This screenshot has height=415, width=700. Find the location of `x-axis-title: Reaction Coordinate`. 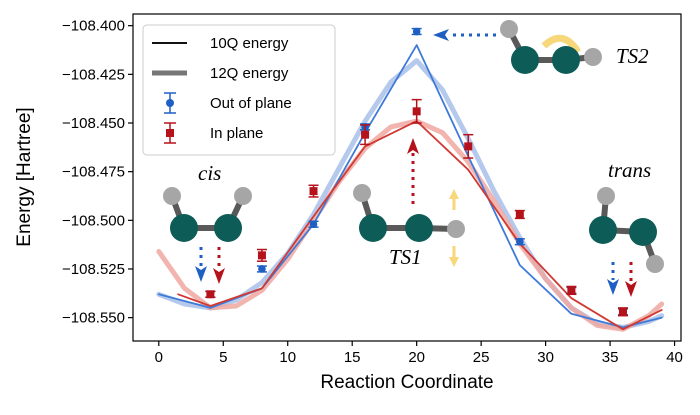

x-axis-title: Reaction Coordinate is located at coordinates (406, 382).